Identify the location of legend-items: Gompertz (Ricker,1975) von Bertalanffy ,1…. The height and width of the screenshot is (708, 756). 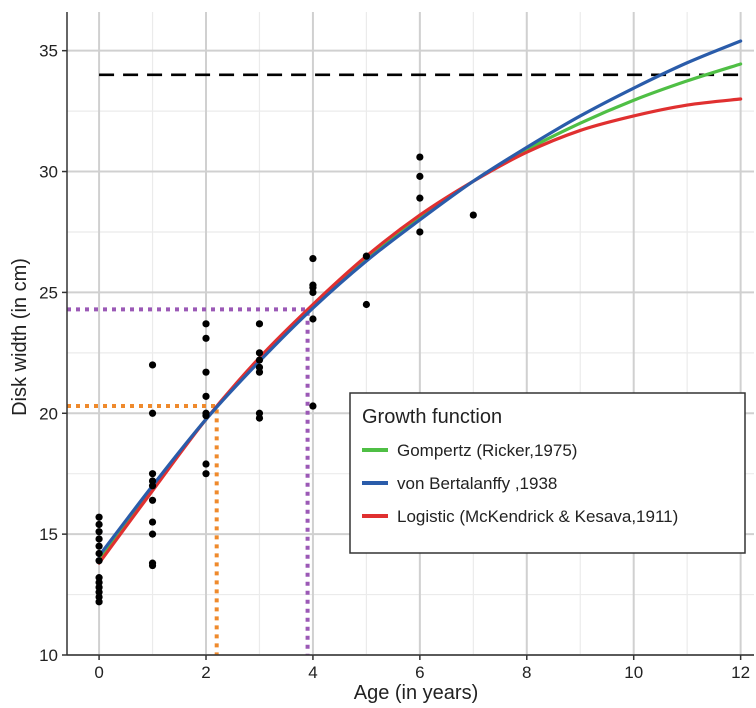
(520, 483).